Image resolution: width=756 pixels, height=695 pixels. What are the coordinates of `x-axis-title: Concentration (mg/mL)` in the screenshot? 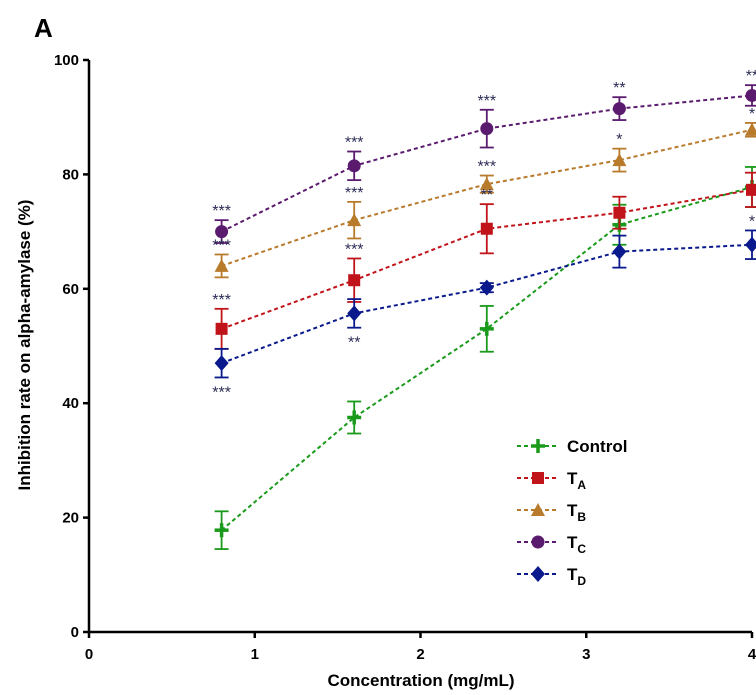 It's located at (421, 680).